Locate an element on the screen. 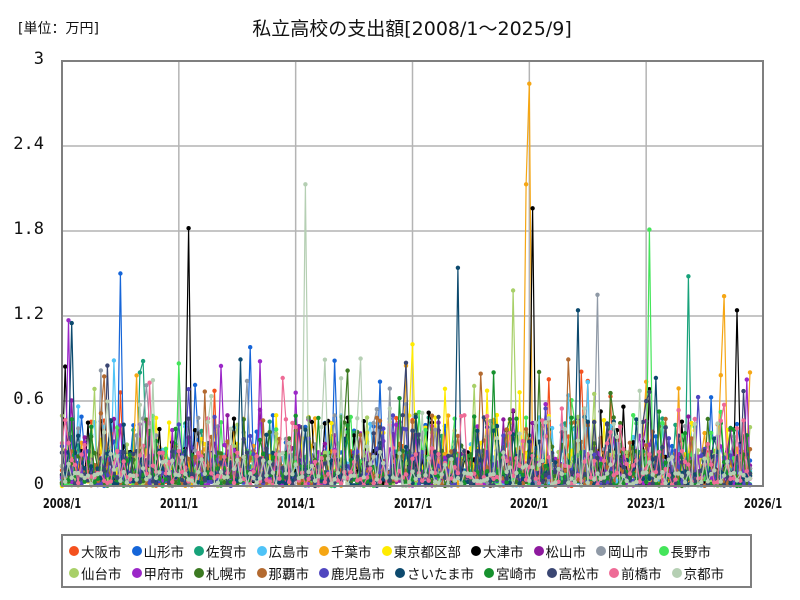  legend-item: 山形市 is located at coordinates (157, 551).